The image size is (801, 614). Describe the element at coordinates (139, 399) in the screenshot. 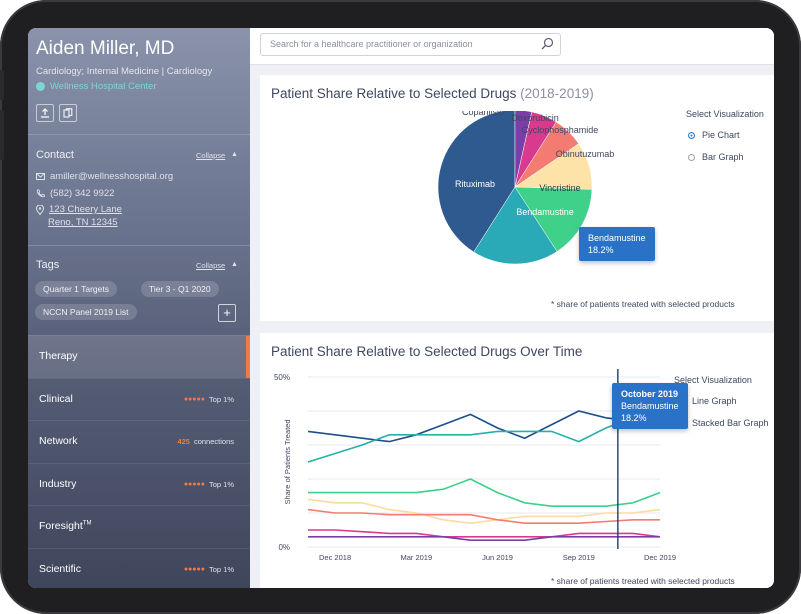

I see `nav-item-clinical: Clinical ●●●●● Top 1%` at that location.